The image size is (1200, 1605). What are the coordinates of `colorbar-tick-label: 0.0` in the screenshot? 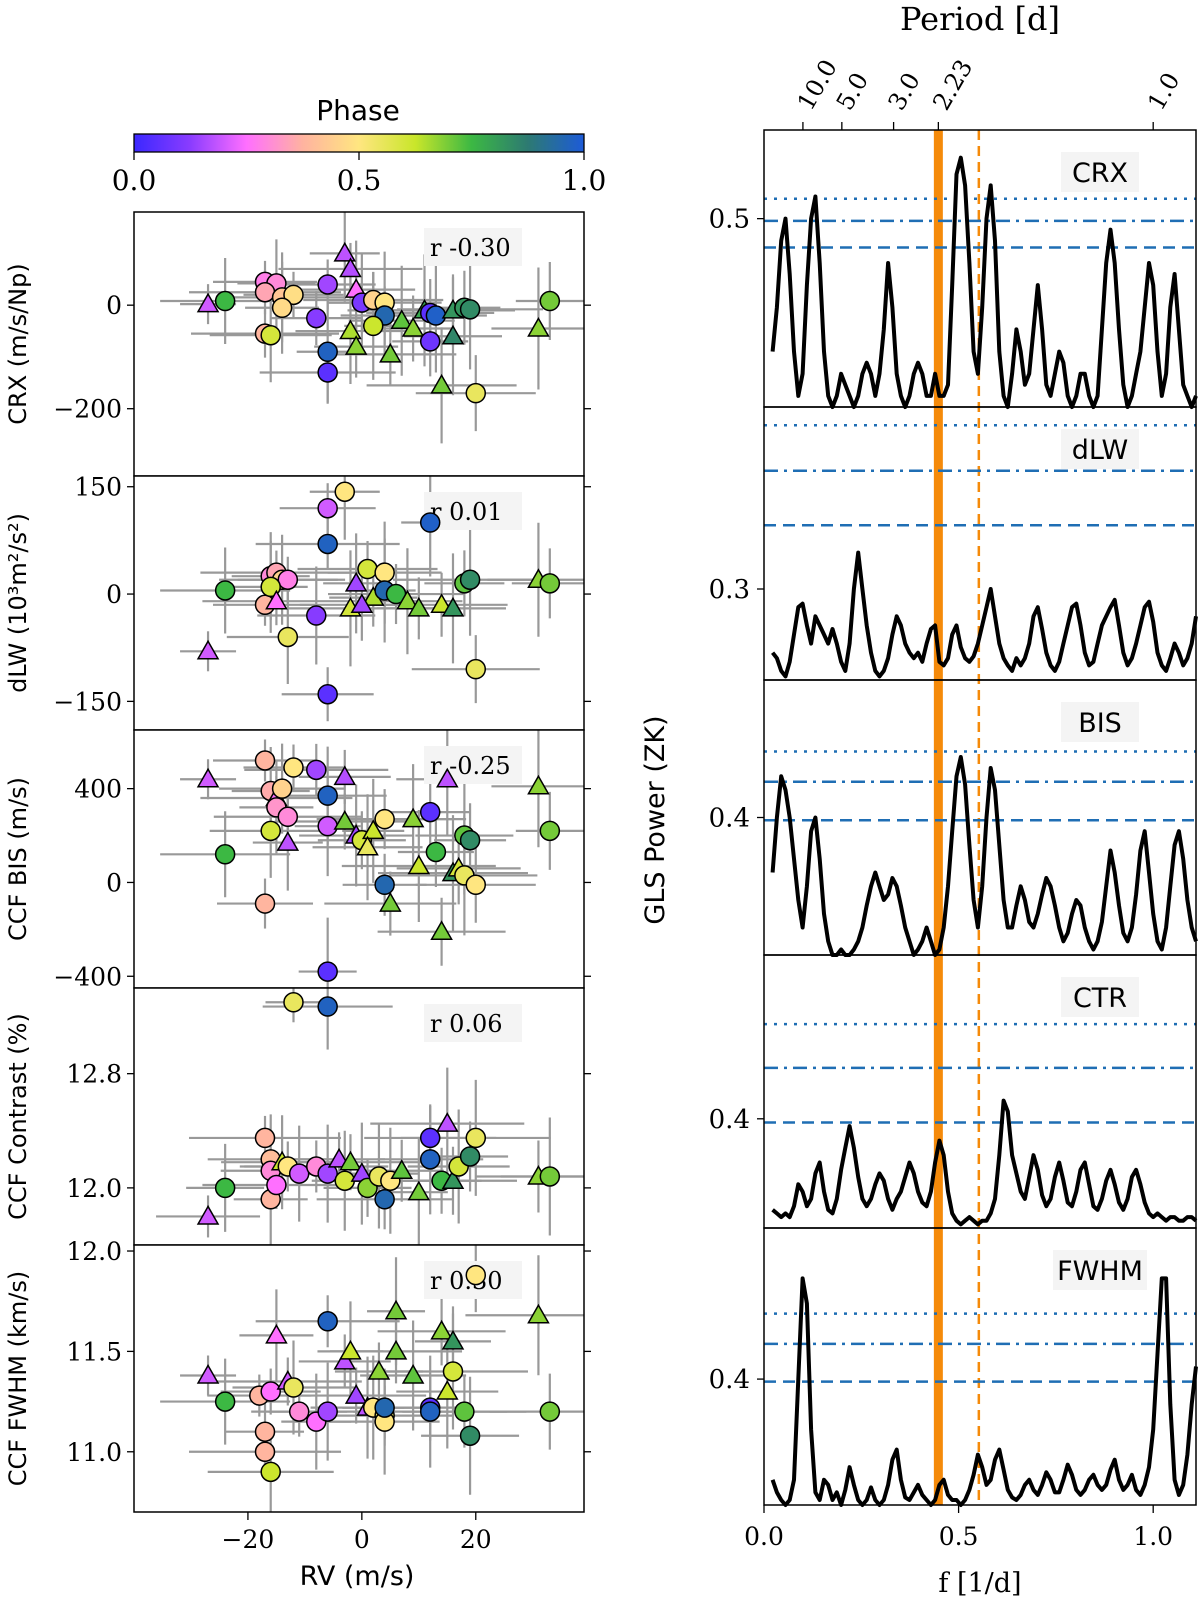 It's located at (134, 180).